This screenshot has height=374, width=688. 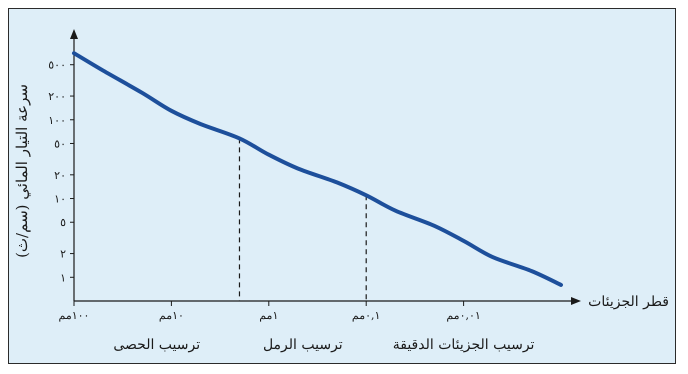 I want to click on y-tick-label: ١٠٠, so click(x=57, y=120).